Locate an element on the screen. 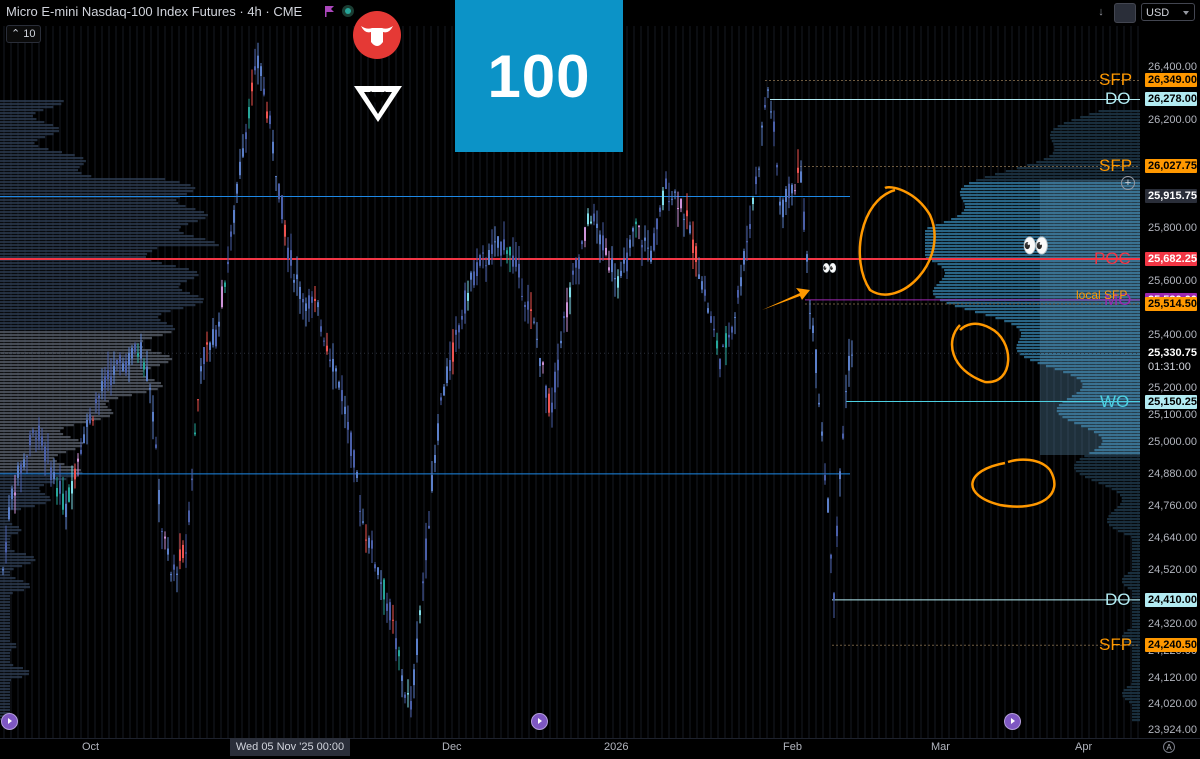 Image resolution: width=1200 pixels, height=759 pixels. scroll-to-start-icon is located at coordinates (9, 721).